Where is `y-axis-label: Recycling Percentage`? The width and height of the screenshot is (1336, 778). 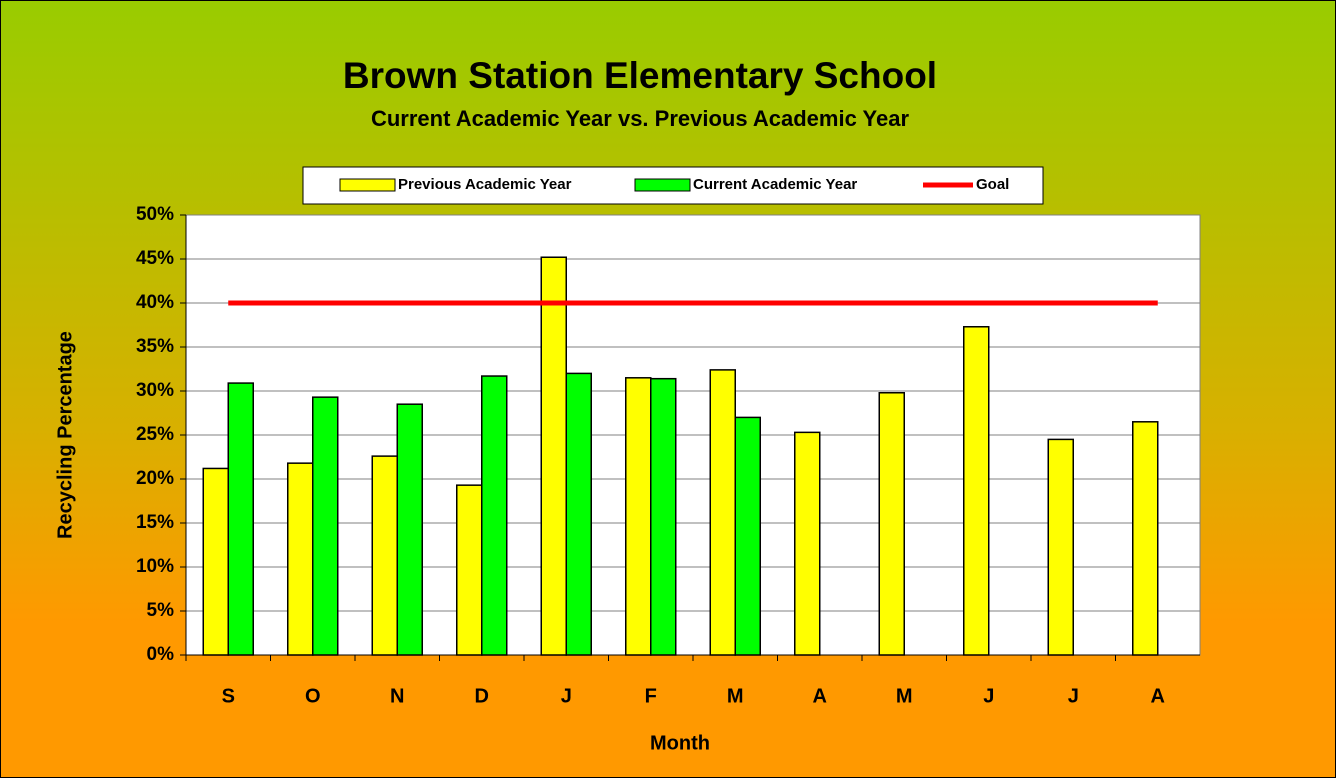
y-axis-label: Recycling Percentage is located at coordinates (65, 435).